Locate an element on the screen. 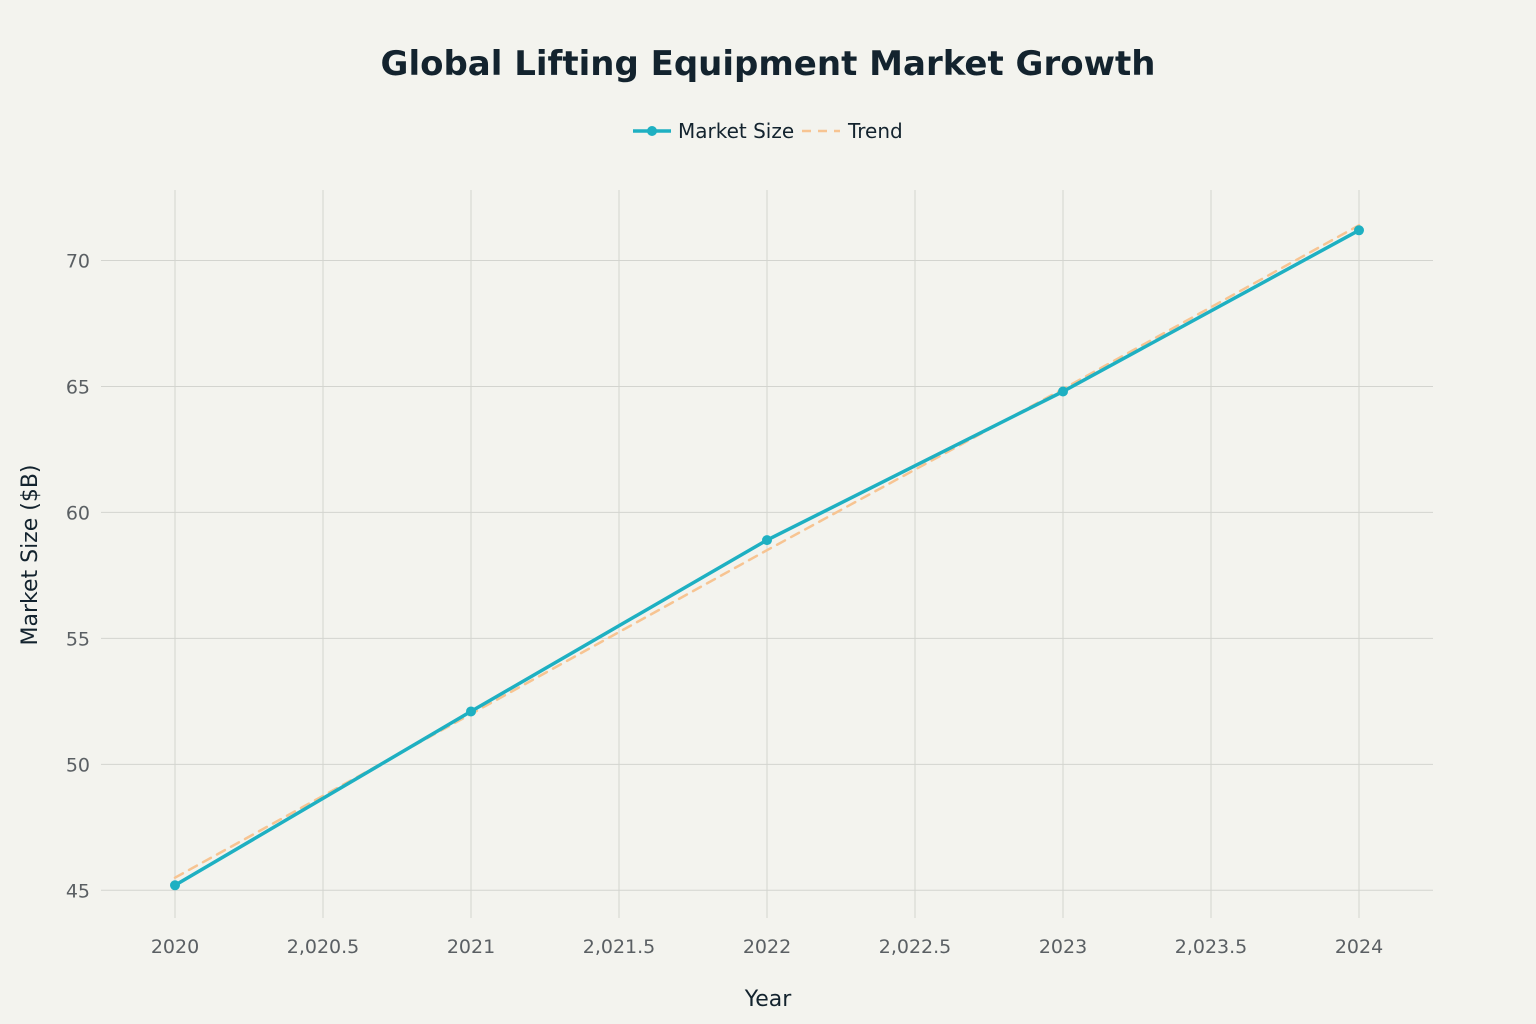 The image size is (1536, 1024). x-tick-label: 2,023.5 is located at coordinates (1211, 947).